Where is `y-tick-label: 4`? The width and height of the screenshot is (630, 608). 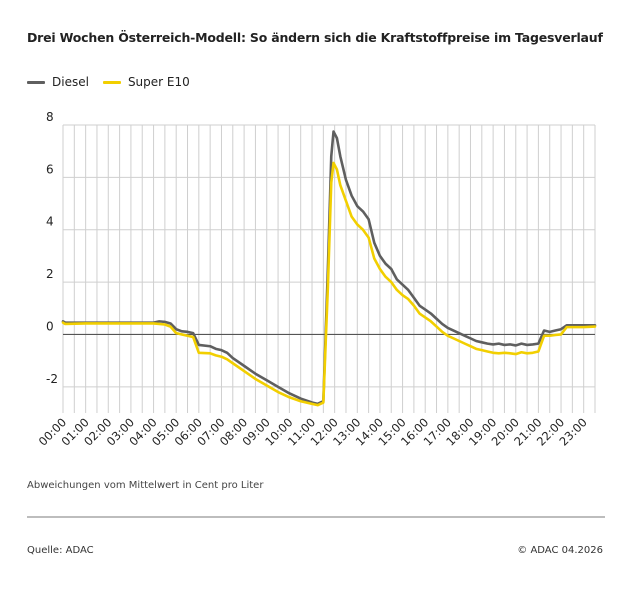
y-tick-label: 4 is located at coordinates (50, 222).